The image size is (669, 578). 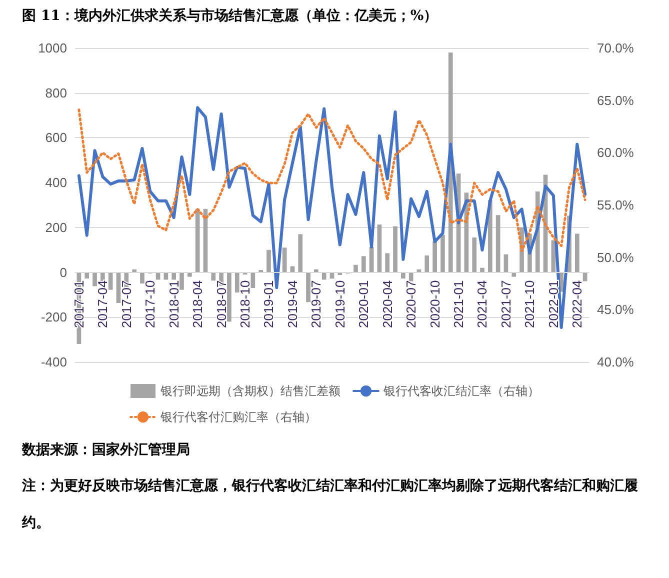 I want to click on x-tick-label: 2021-10, so click(x=530, y=304).